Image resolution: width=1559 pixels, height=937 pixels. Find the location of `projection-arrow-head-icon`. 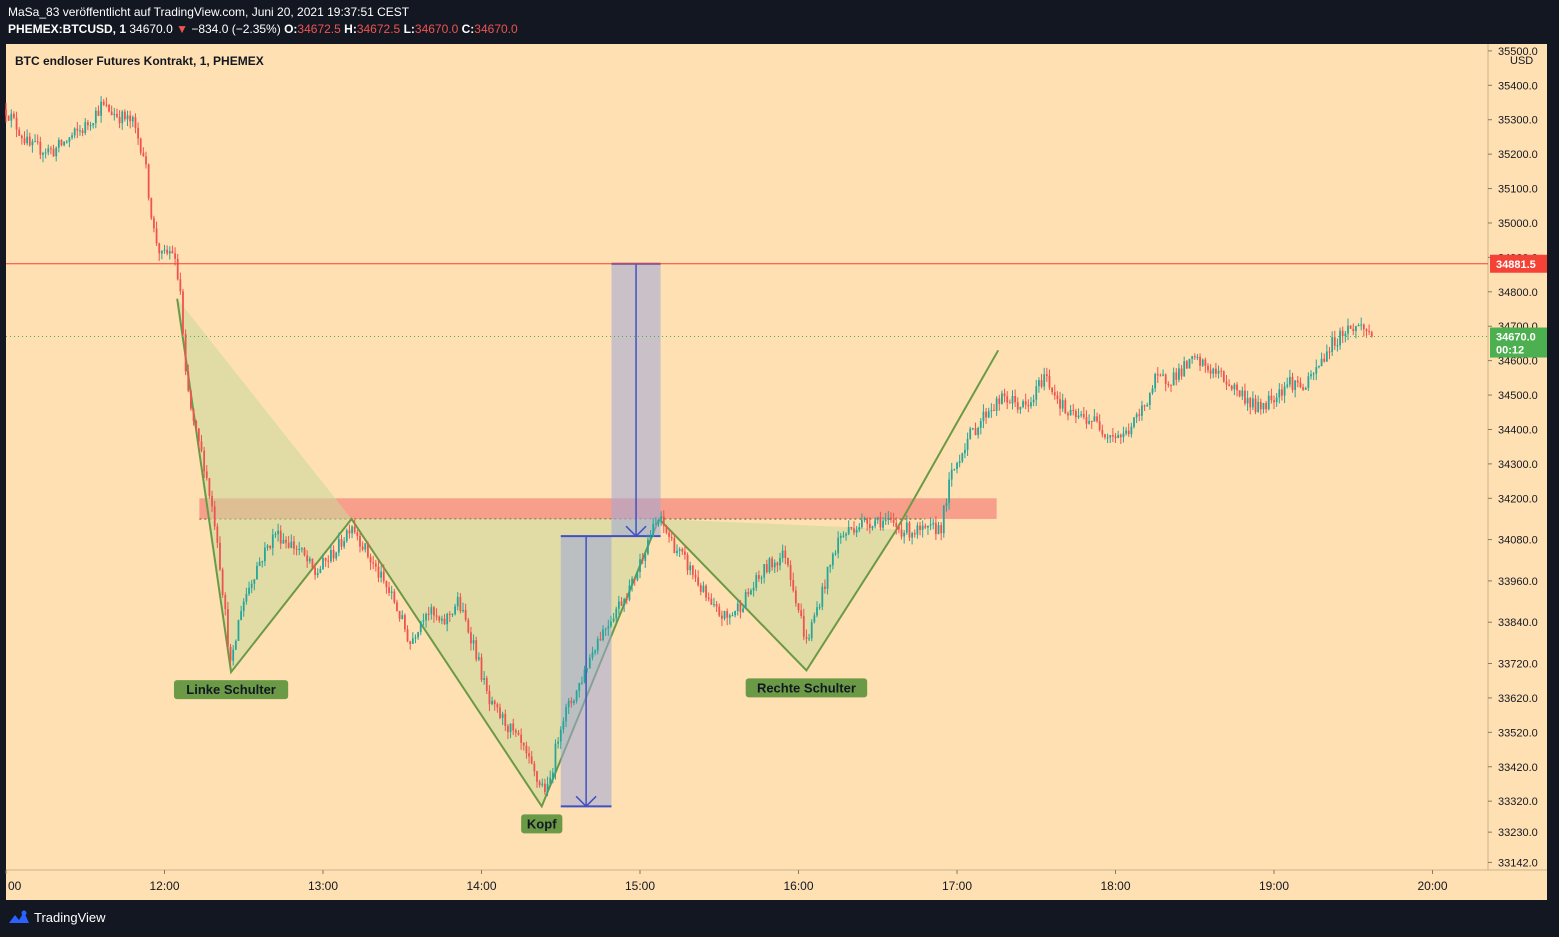

projection-arrow-head-icon is located at coordinates (586, 801).